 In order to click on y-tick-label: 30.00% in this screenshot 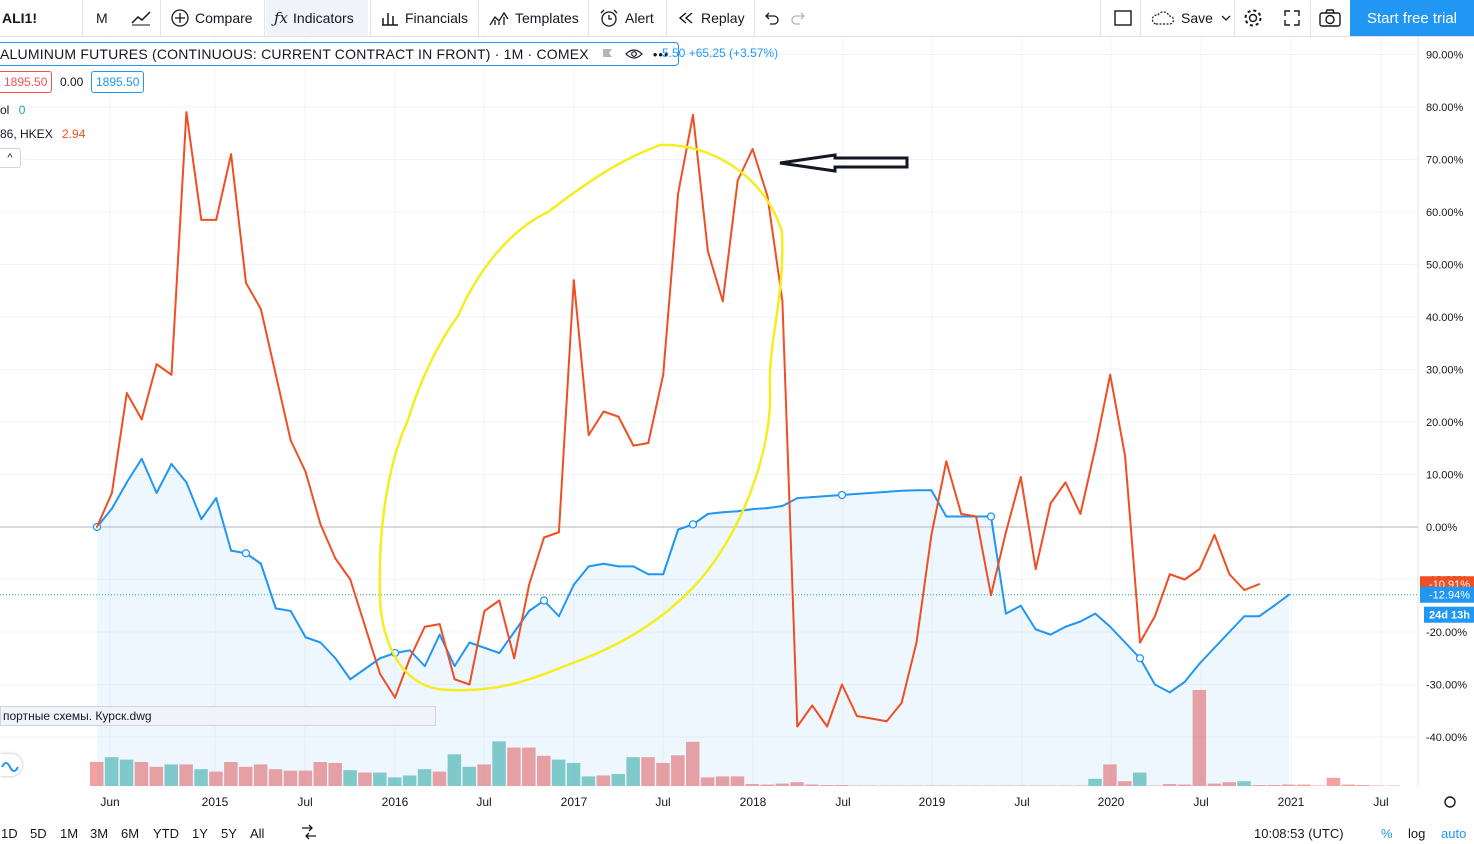, I will do `click(1445, 371)`.